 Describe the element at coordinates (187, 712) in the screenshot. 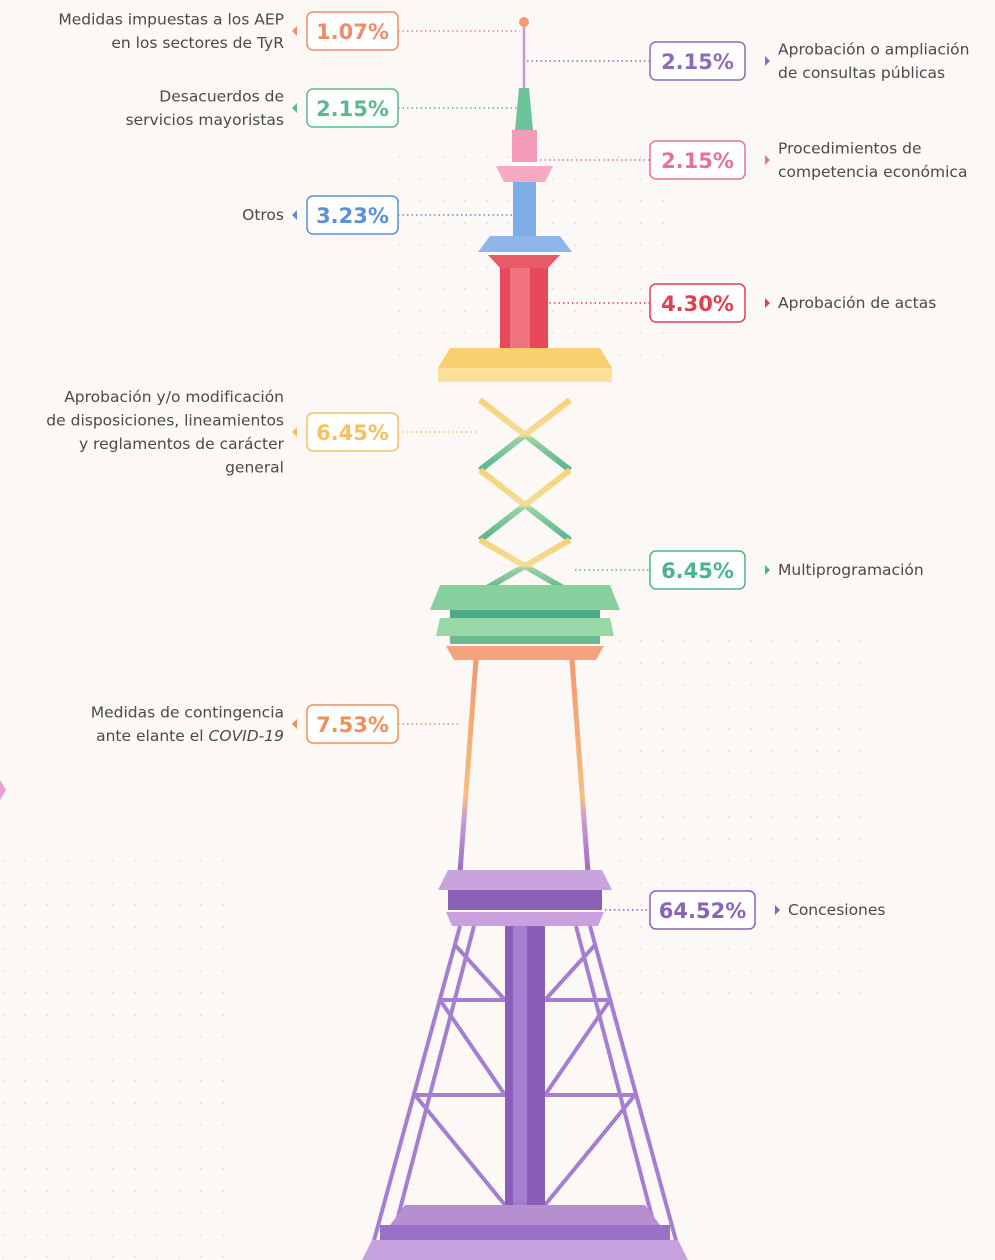

I see `label: Medidas de contingencia` at that location.